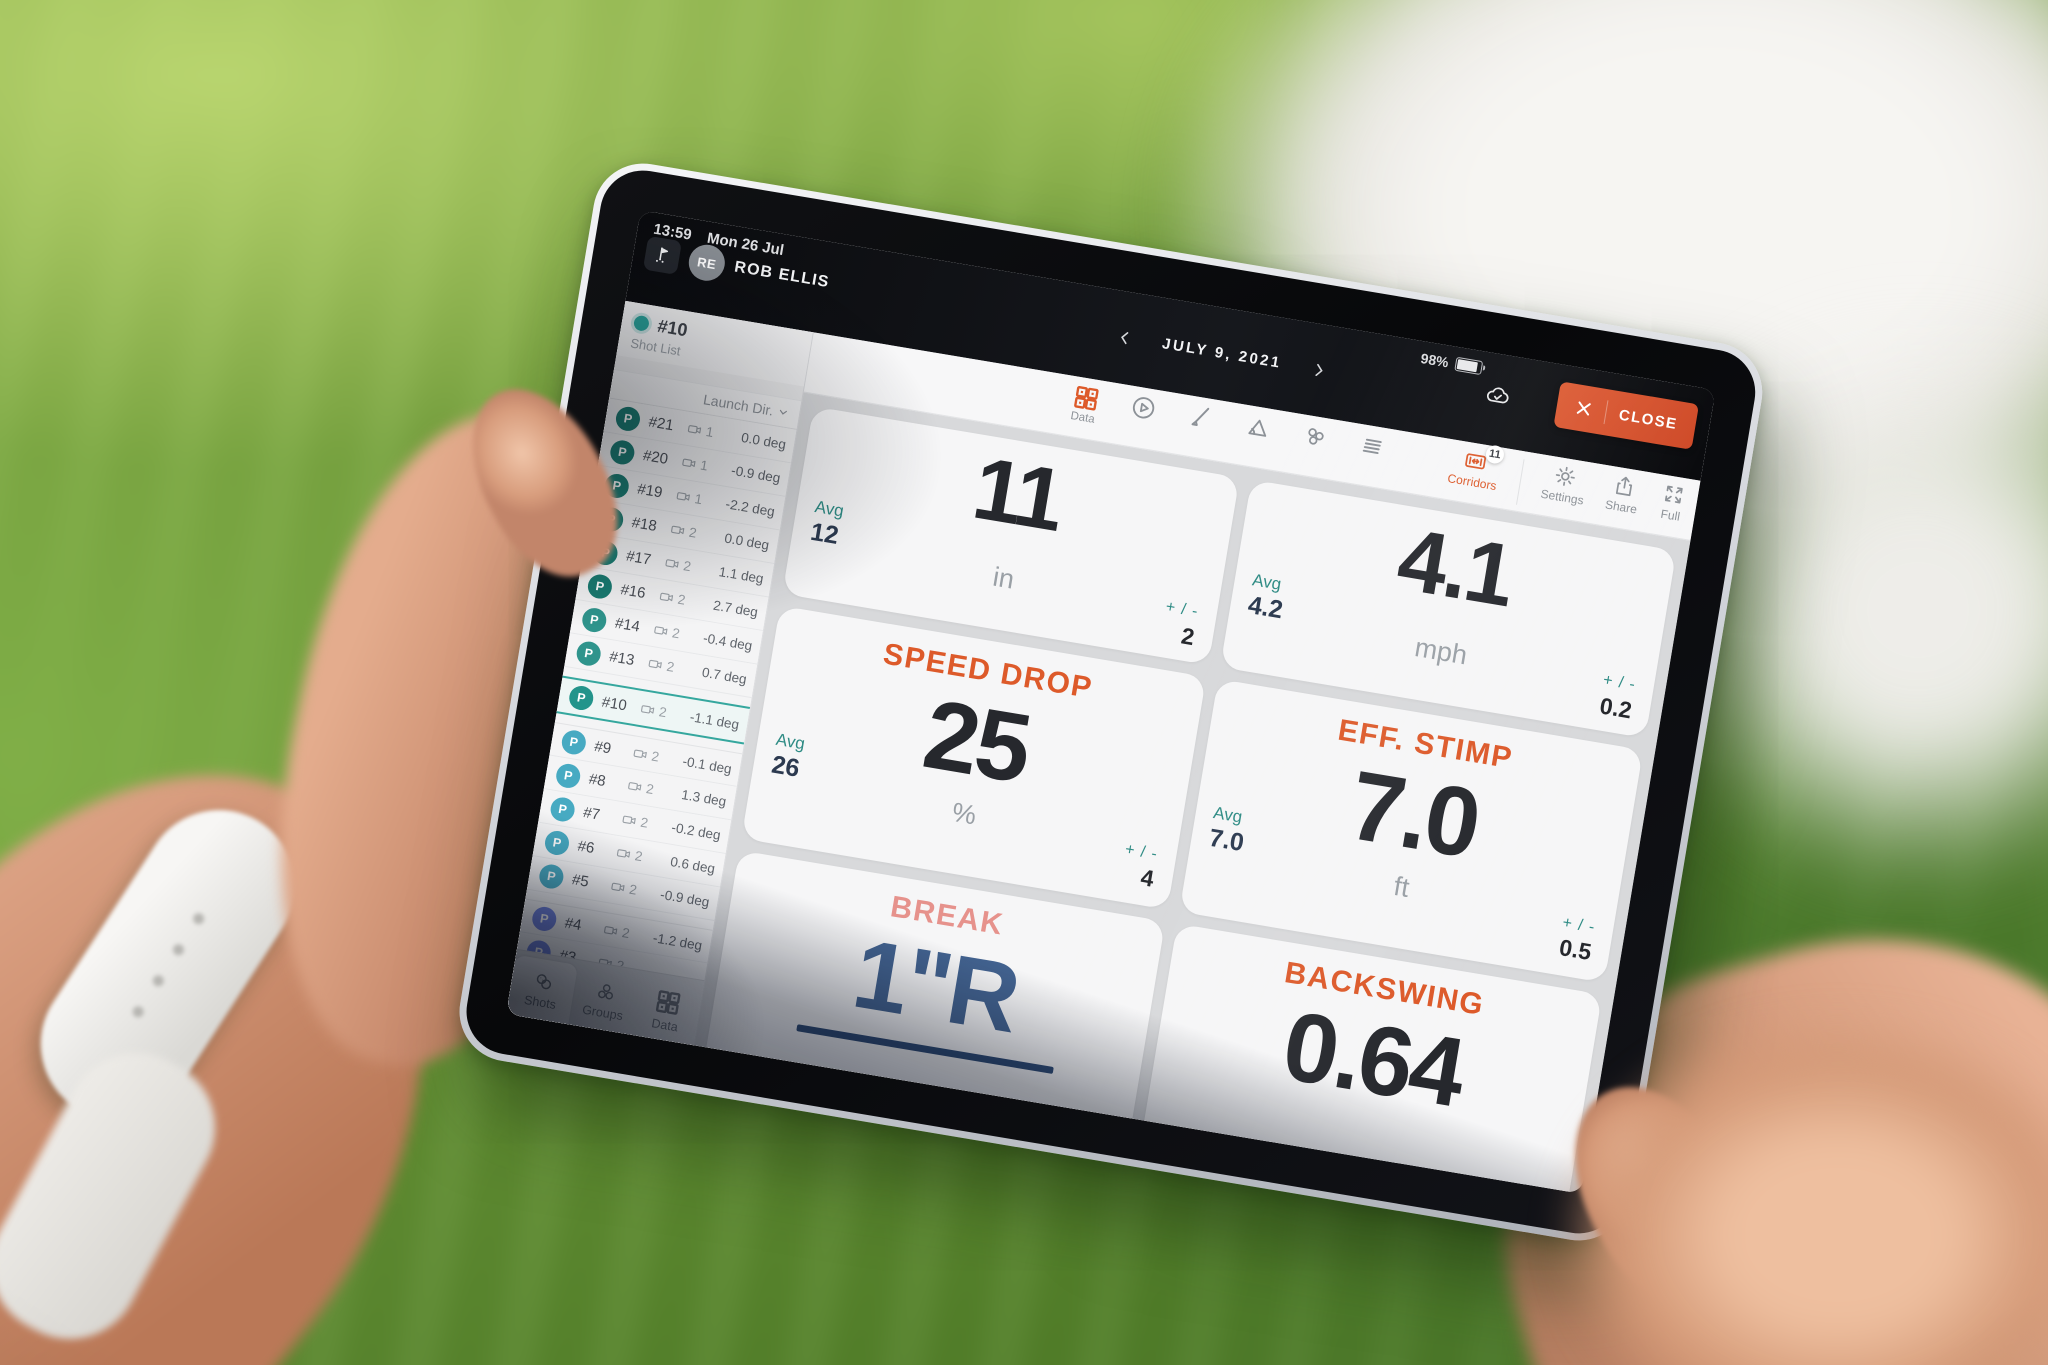 This screenshot has height=1365, width=2048. What do you see at coordinates (633, 592) in the screenshot?
I see `shot-id: #16` at bounding box center [633, 592].